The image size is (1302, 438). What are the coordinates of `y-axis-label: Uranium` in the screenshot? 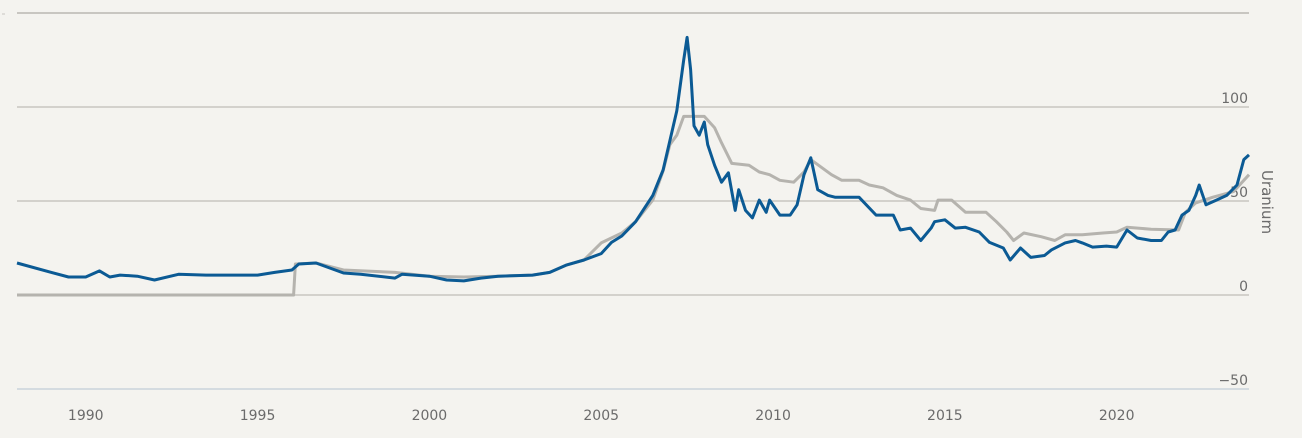 It's located at (1267, 202).